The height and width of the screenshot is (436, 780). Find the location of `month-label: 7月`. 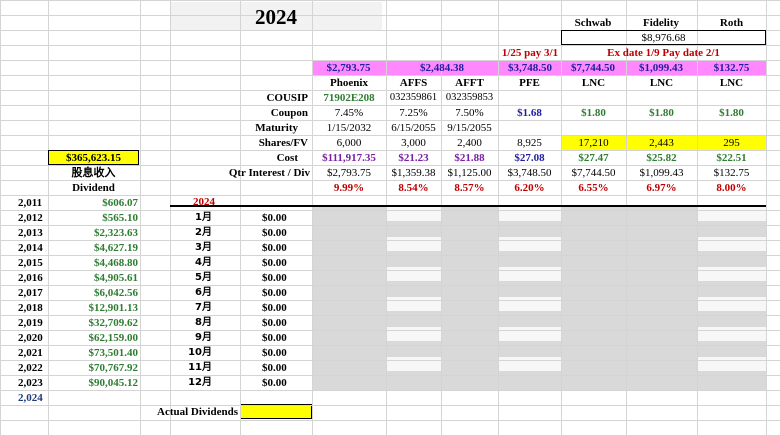

month-label: 7月 is located at coordinates (203, 307).